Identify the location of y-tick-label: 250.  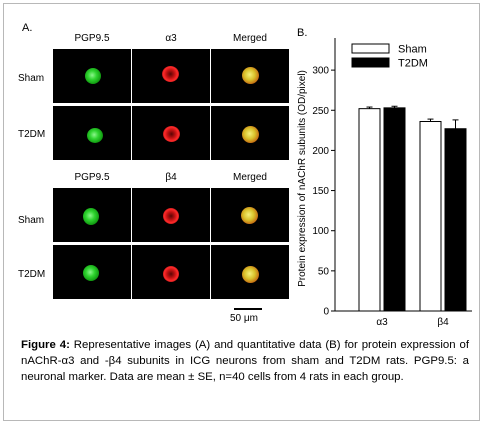
(320, 111).